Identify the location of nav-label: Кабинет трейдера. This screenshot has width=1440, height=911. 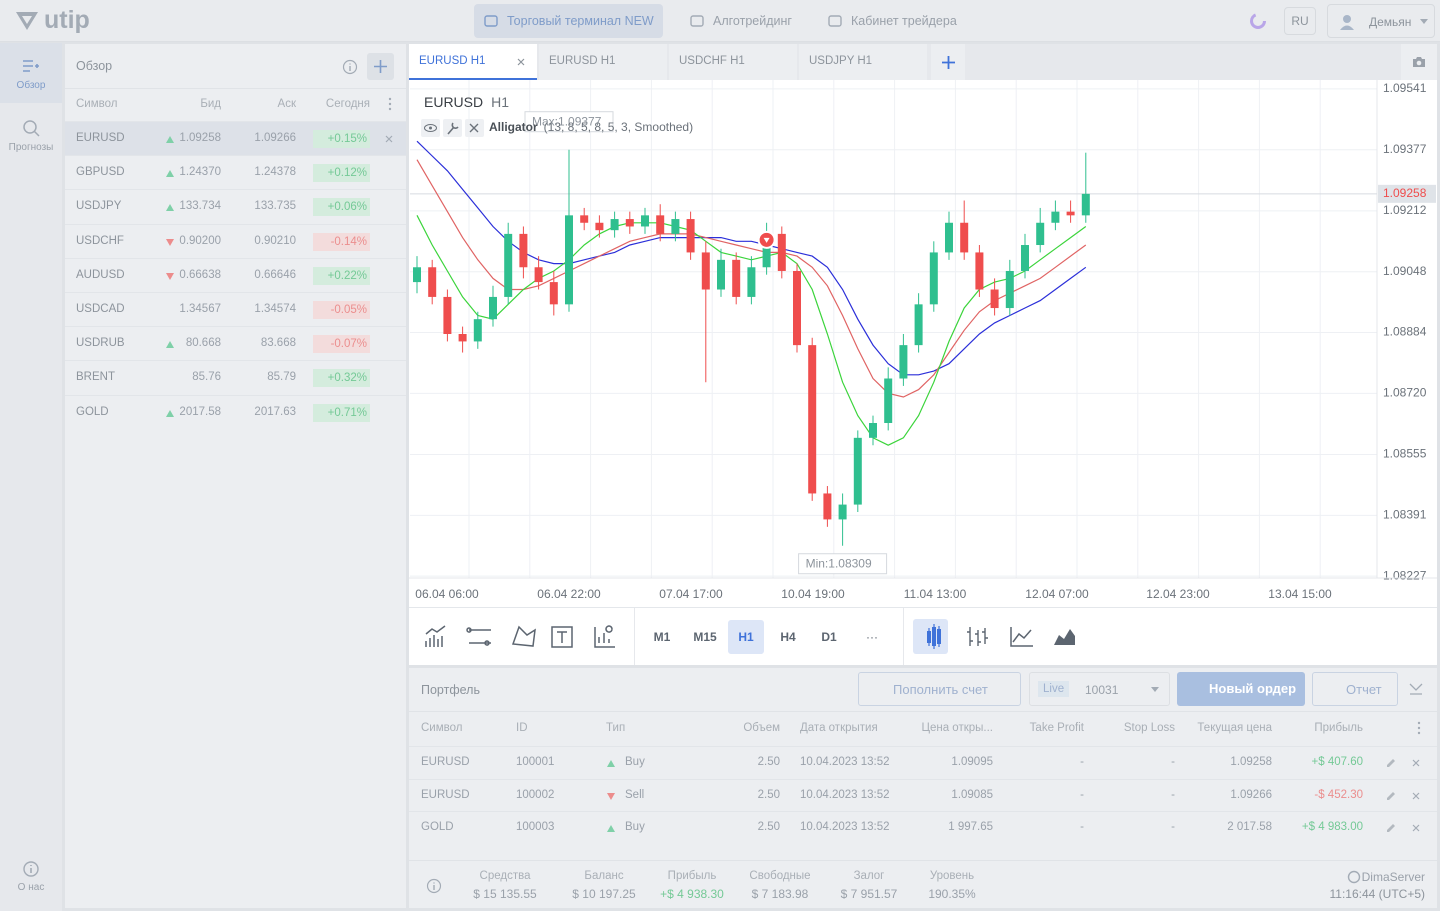
(904, 21).